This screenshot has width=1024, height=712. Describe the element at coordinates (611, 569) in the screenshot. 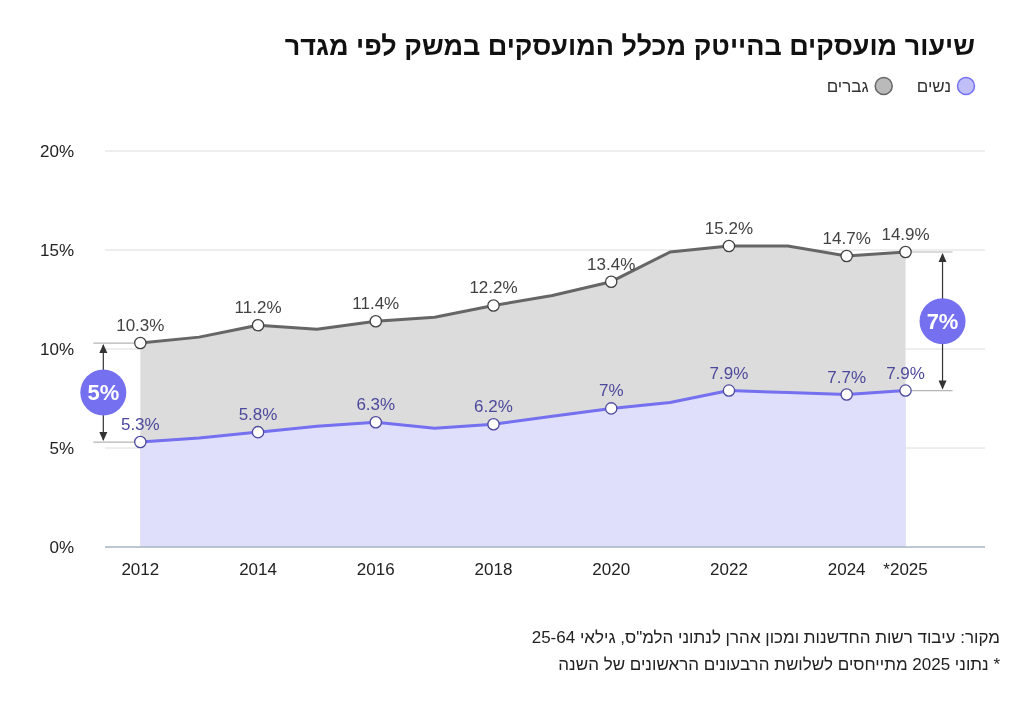

I see `x-tick-label: 2020` at that location.